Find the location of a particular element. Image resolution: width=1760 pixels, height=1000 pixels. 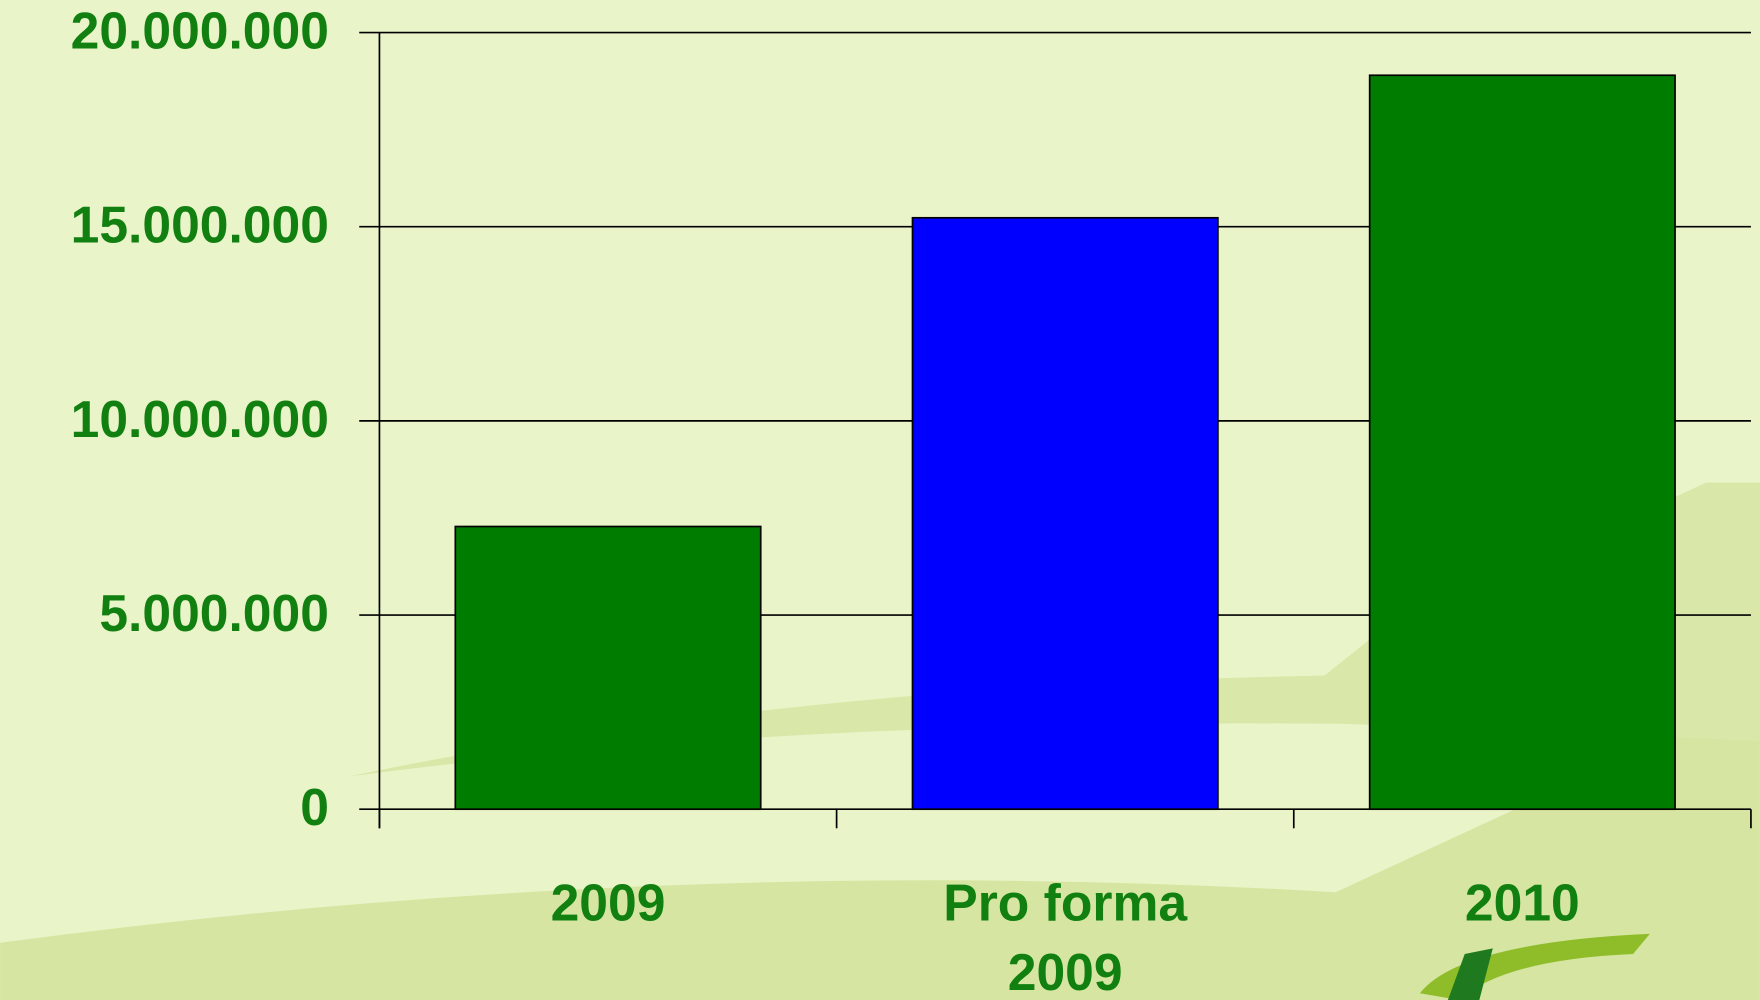

x-tick-label: 2009 is located at coordinates (608, 902).